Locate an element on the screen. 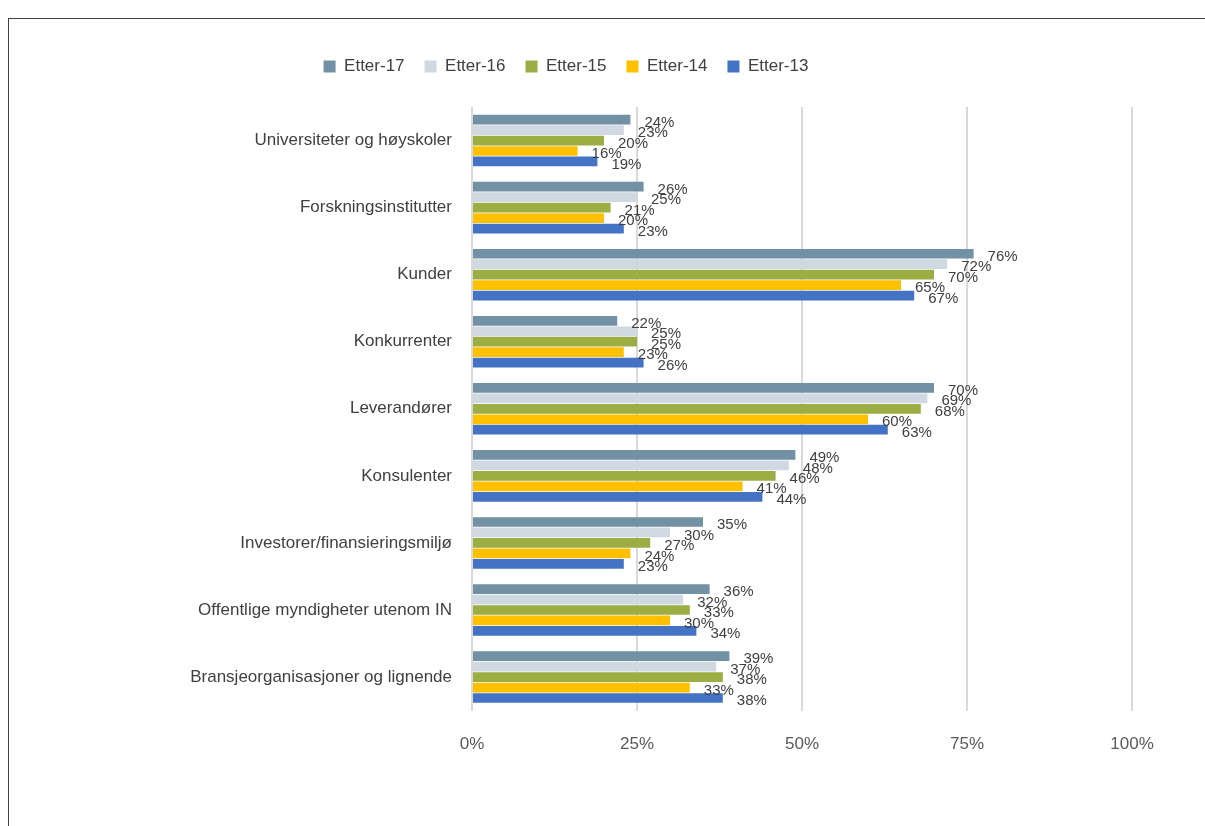  y-tick-label: Kunder is located at coordinates (425, 274).